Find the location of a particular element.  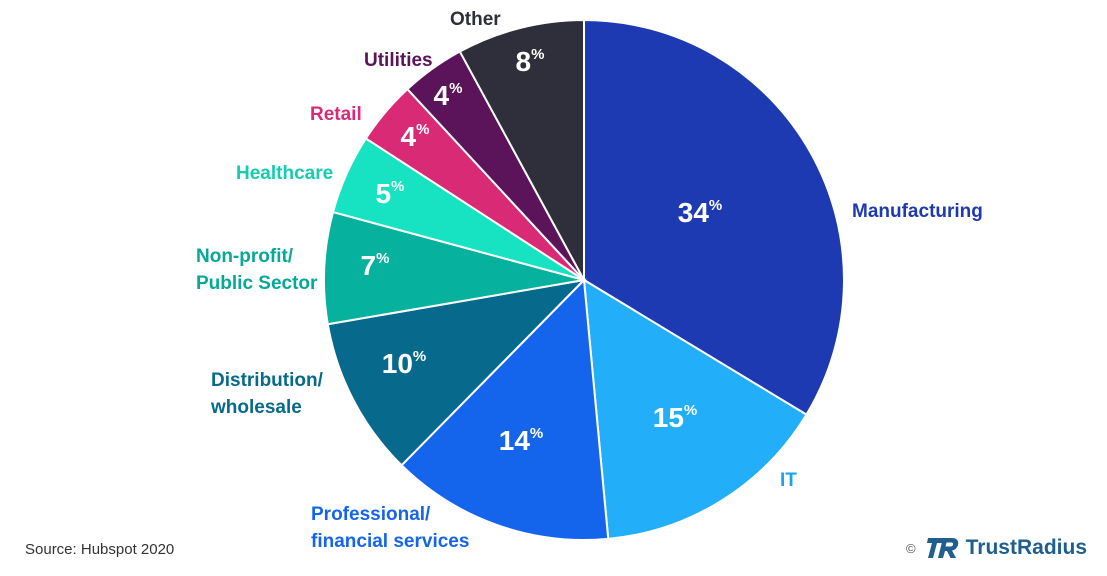

slice-category-label: Manufacturing is located at coordinates (917, 211).